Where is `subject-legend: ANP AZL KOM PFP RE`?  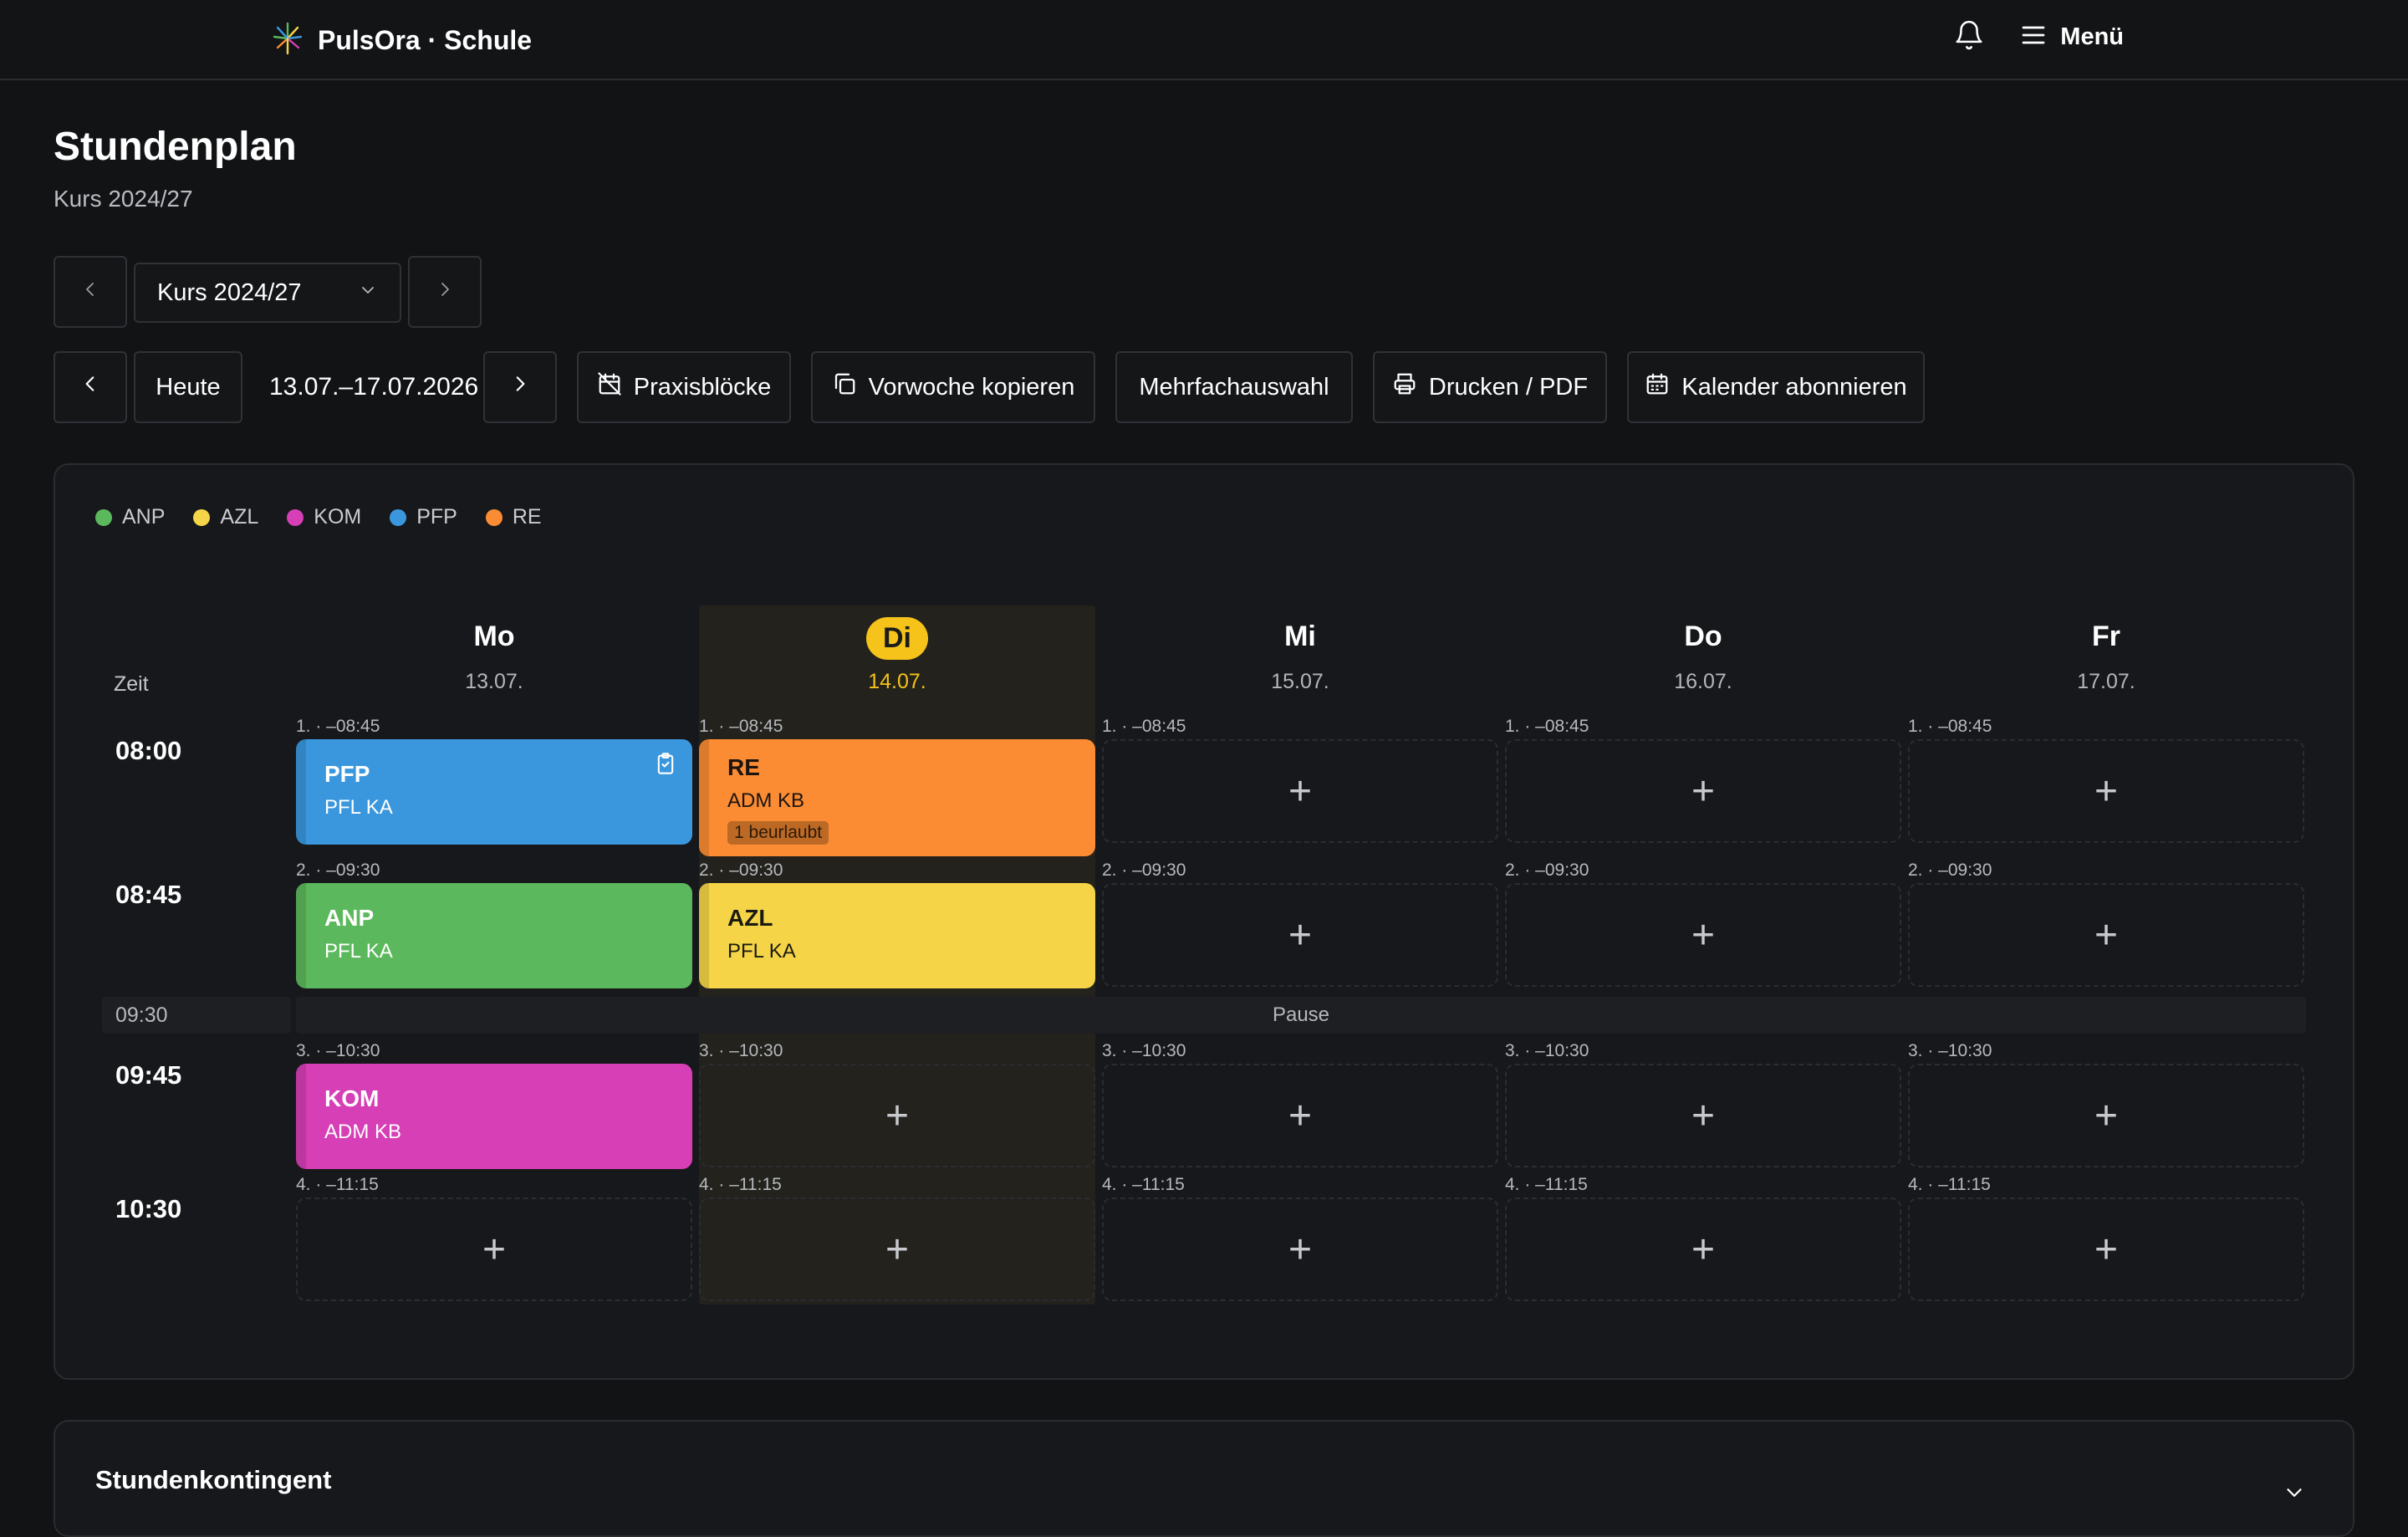
subject-legend: ANP AZL KOM PFP RE is located at coordinates (318, 517).